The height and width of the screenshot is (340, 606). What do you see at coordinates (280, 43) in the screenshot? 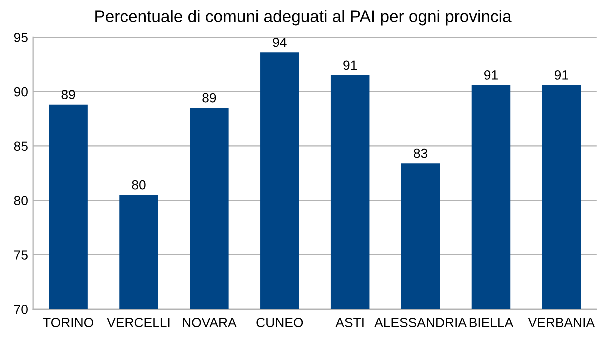
I see `data-label: 94` at bounding box center [280, 43].